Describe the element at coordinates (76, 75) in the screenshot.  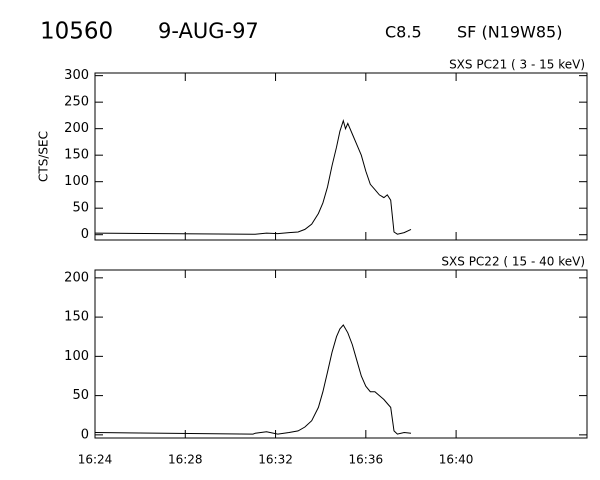
I see `y-tick-label: 300` at that location.